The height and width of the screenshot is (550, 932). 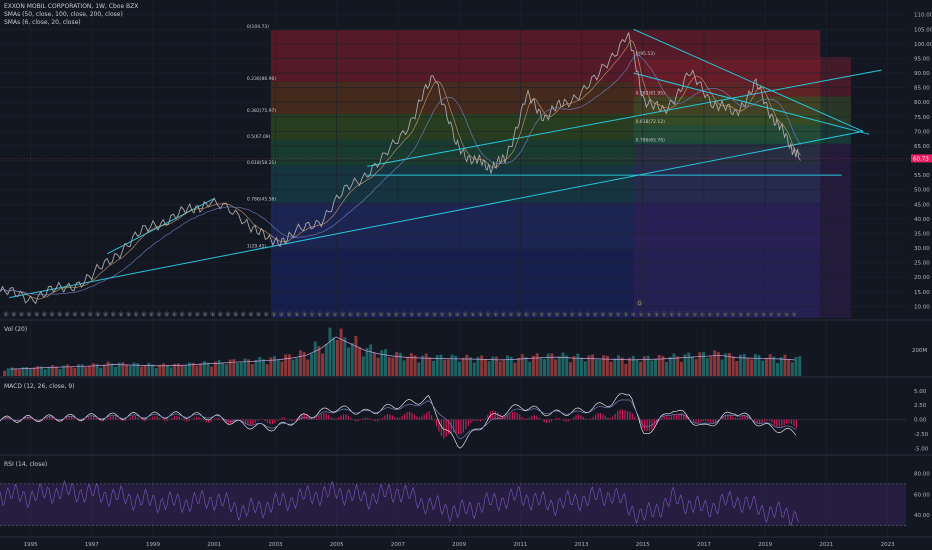 What do you see at coordinates (16, 329) in the screenshot?
I see `volume-label: Vol (20)` at bounding box center [16, 329].